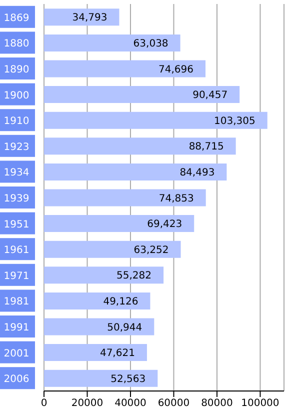 This screenshot has width=300, height=413. Describe the element at coordinates (17, 224) in the screenshot. I see `y-tick-label: 1951` at that location.